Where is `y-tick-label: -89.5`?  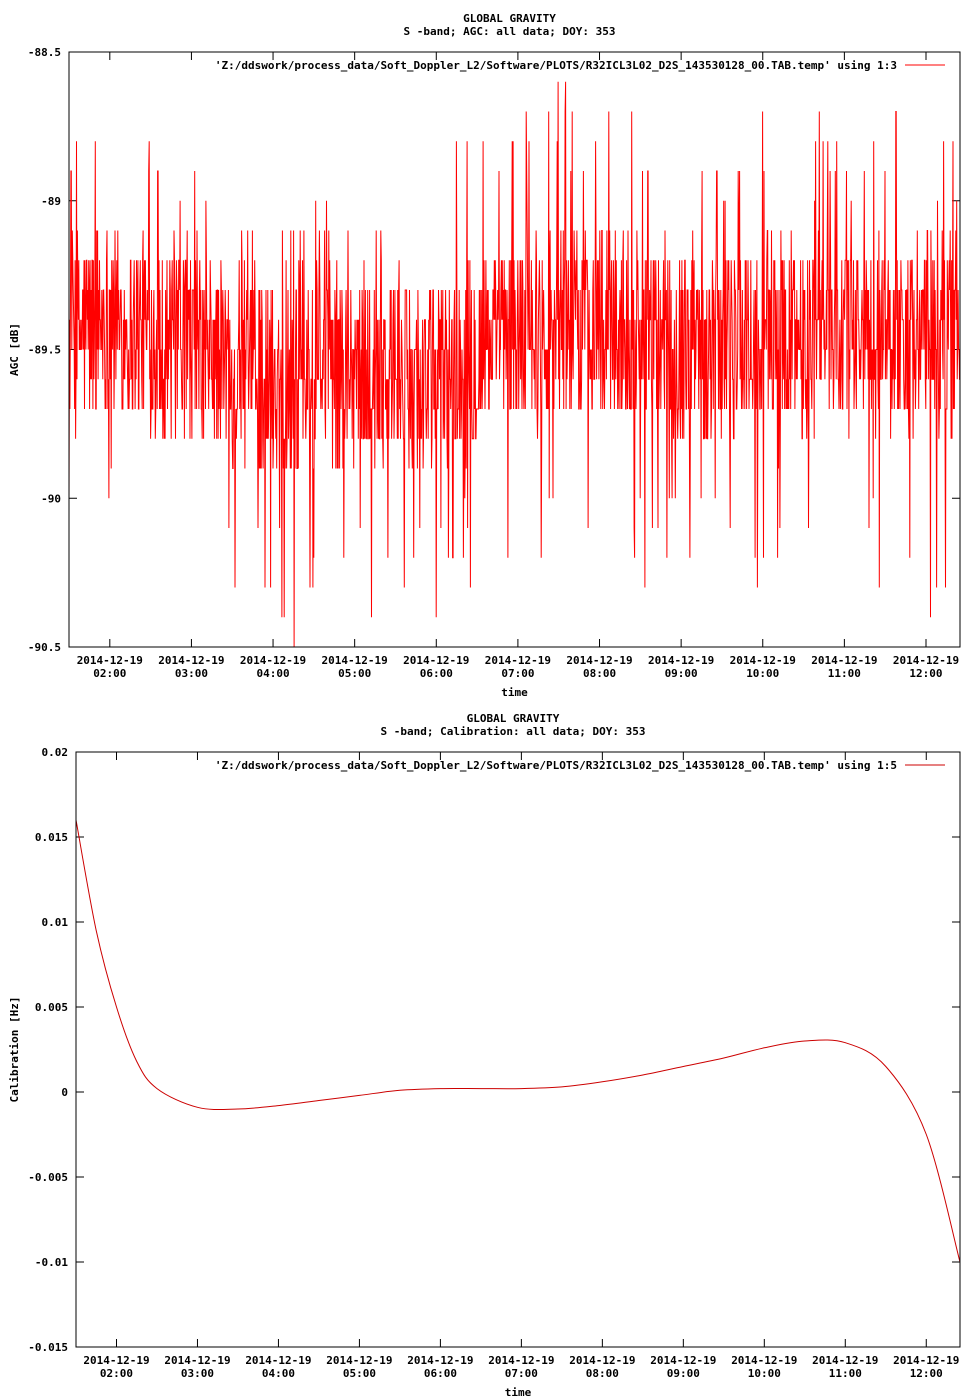
y-tick-label: -89.5 is located at coordinates (44, 350).